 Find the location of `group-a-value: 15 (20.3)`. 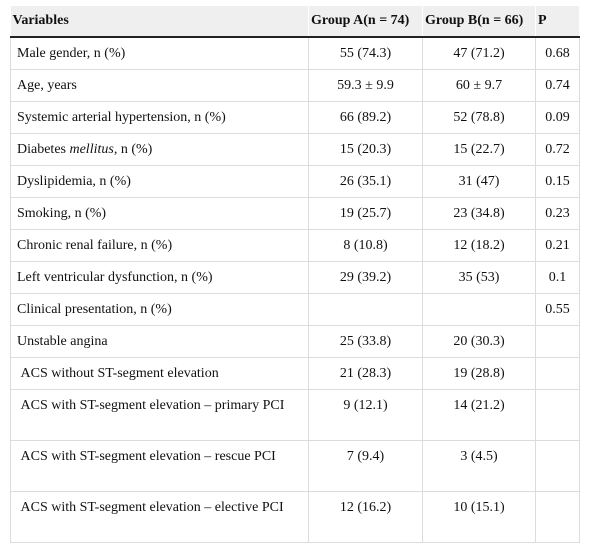

group-a-value: 15 (20.3) is located at coordinates (365, 149).